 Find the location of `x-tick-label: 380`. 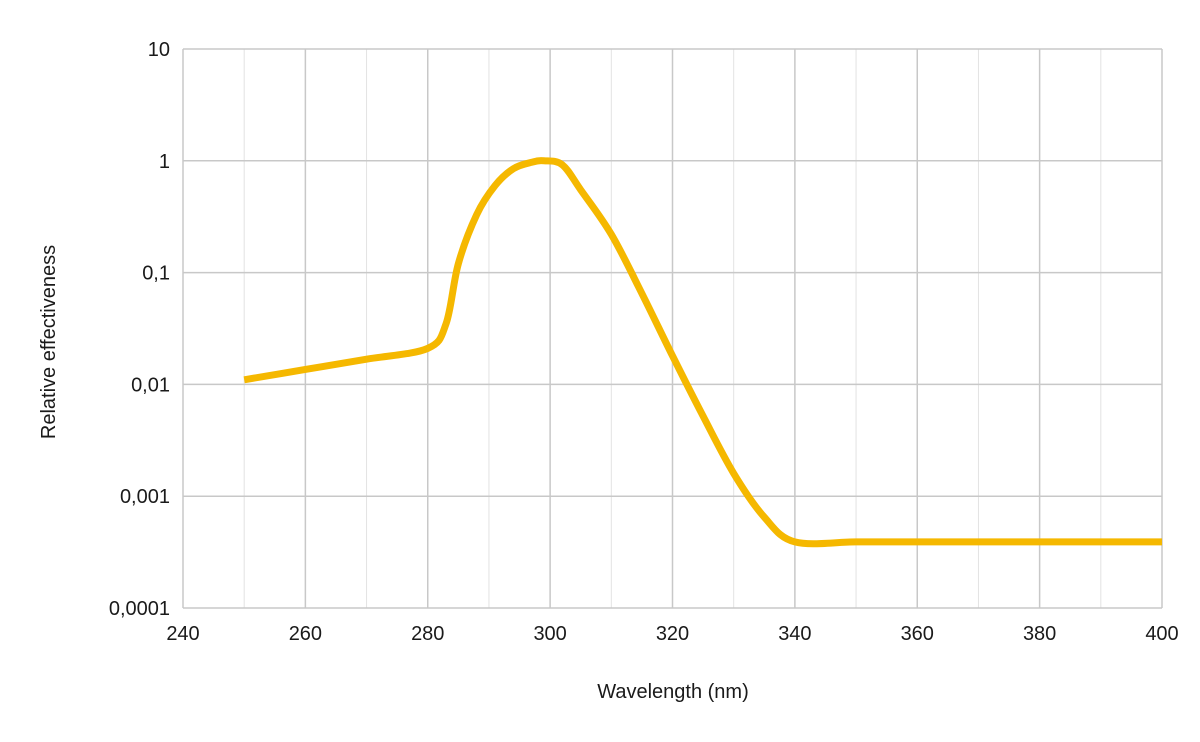

x-tick-label: 380 is located at coordinates (1039, 634).